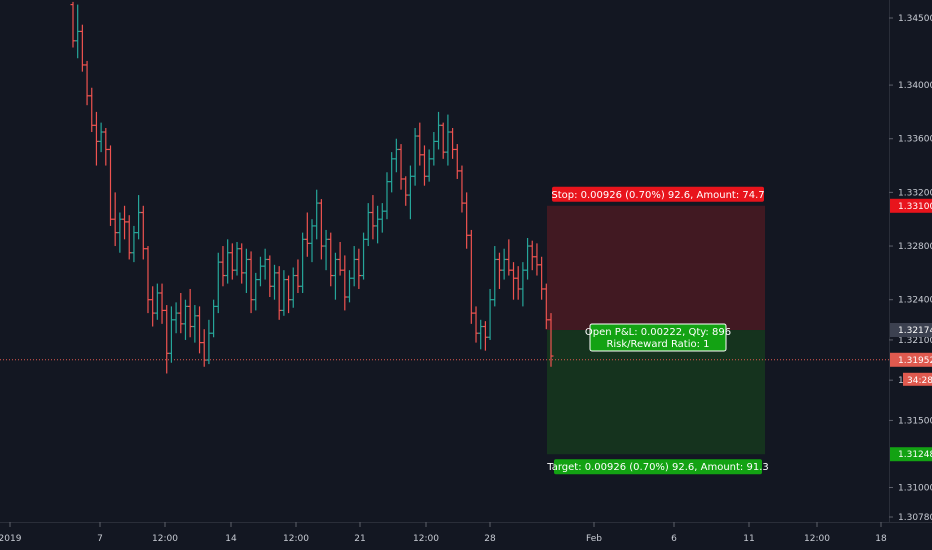 The height and width of the screenshot is (550, 932). Describe the element at coordinates (594, 539) in the screenshot. I see `time-tick-label: Feb` at that location.